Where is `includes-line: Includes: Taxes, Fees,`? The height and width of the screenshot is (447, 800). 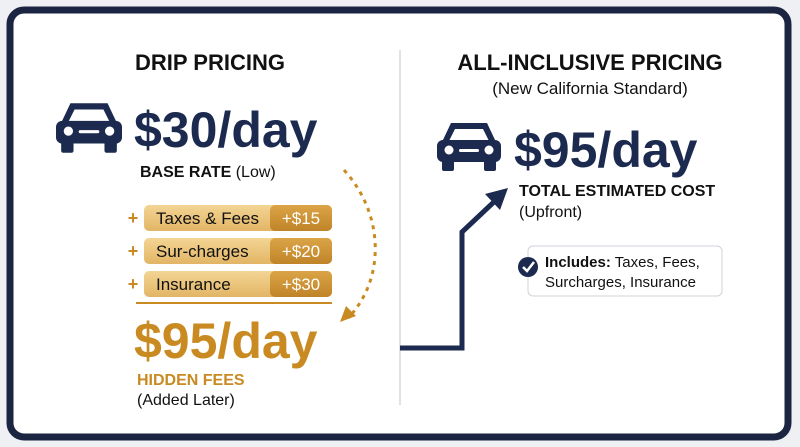 includes-line: Includes: Taxes, Fees, is located at coordinates (622, 262).